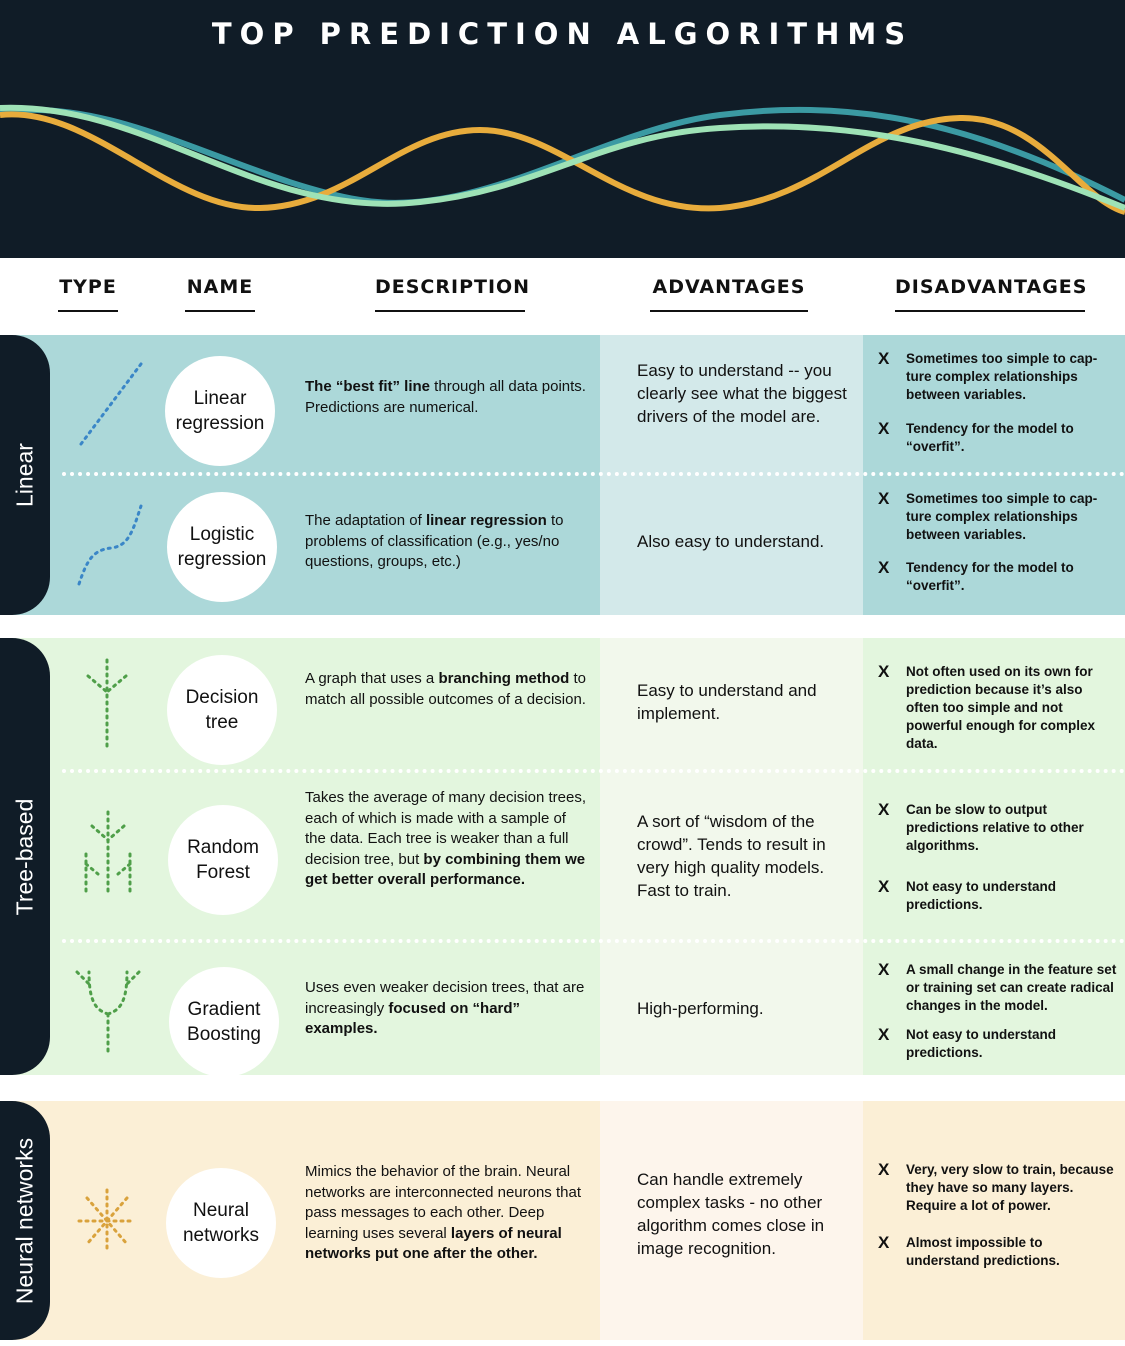  Describe the element at coordinates (107, 703) in the screenshot. I see `single-tree-icon` at that location.